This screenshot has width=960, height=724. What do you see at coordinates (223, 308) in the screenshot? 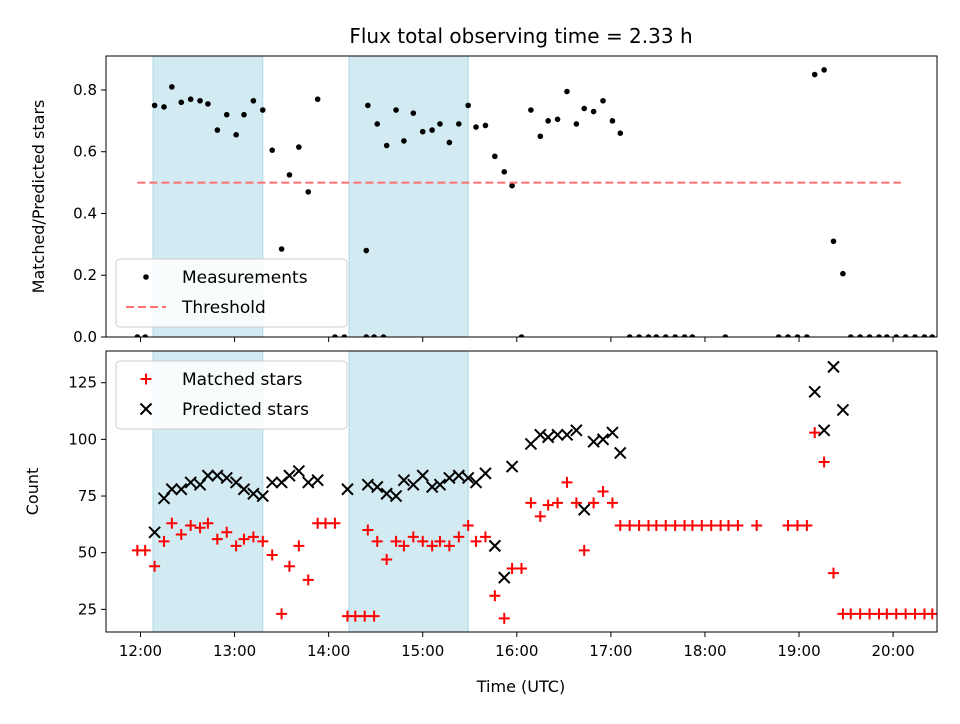
I see `legend-label: Threshold` at bounding box center [223, 308].